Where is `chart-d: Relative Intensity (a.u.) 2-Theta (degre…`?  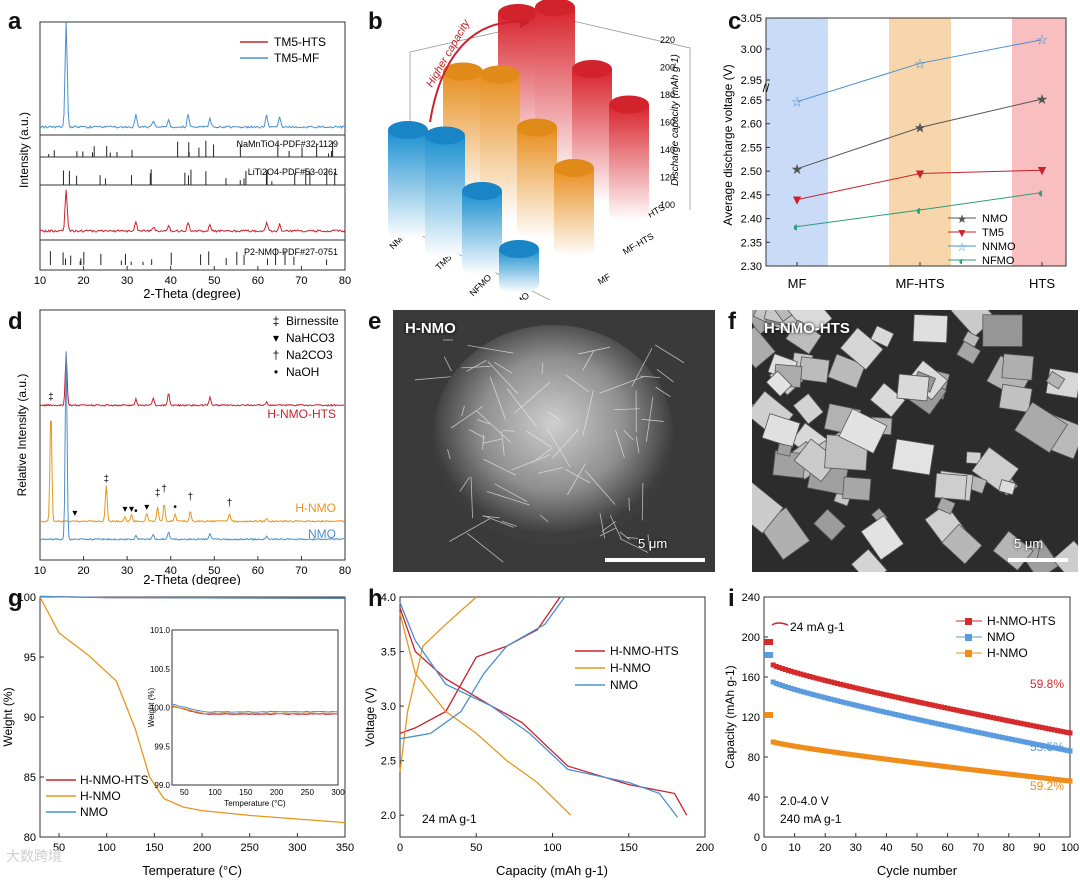
chart-d: Relative Intensity (a.u.) 2-Theta (degre… is located at coordinates (180, 442).